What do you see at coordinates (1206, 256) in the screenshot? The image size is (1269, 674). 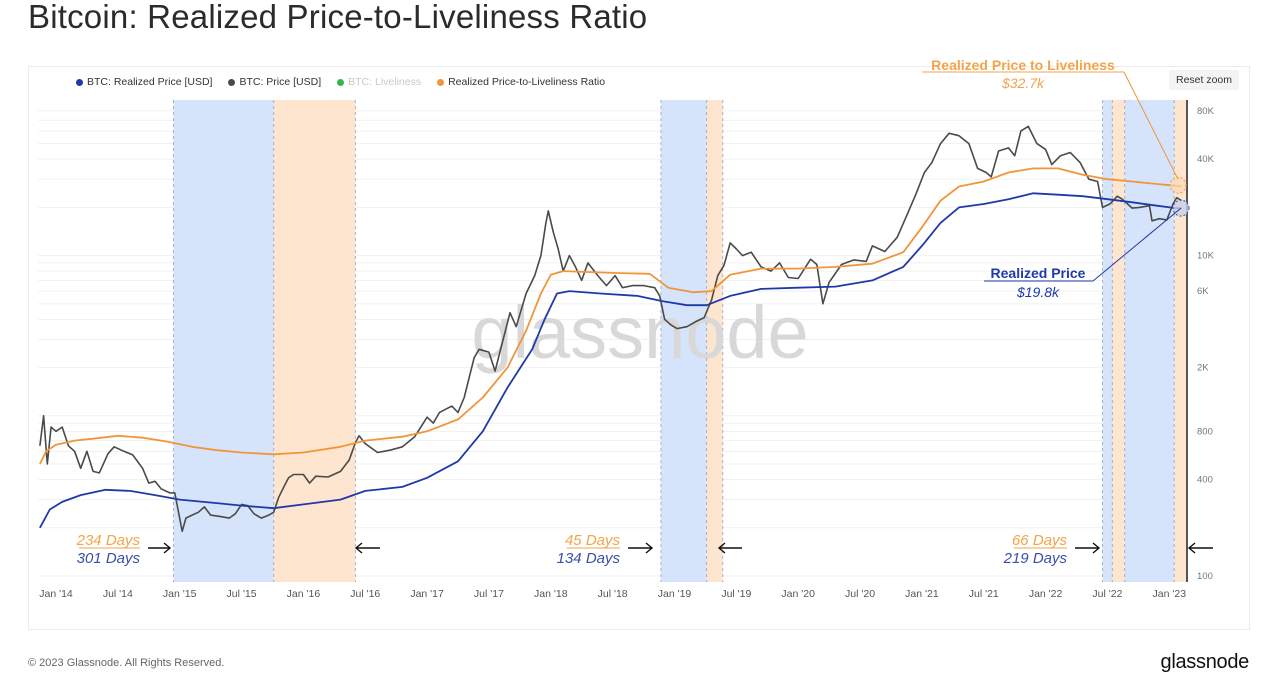 I see `y-tick-label: 10K` at bounding box center [1206, 256].